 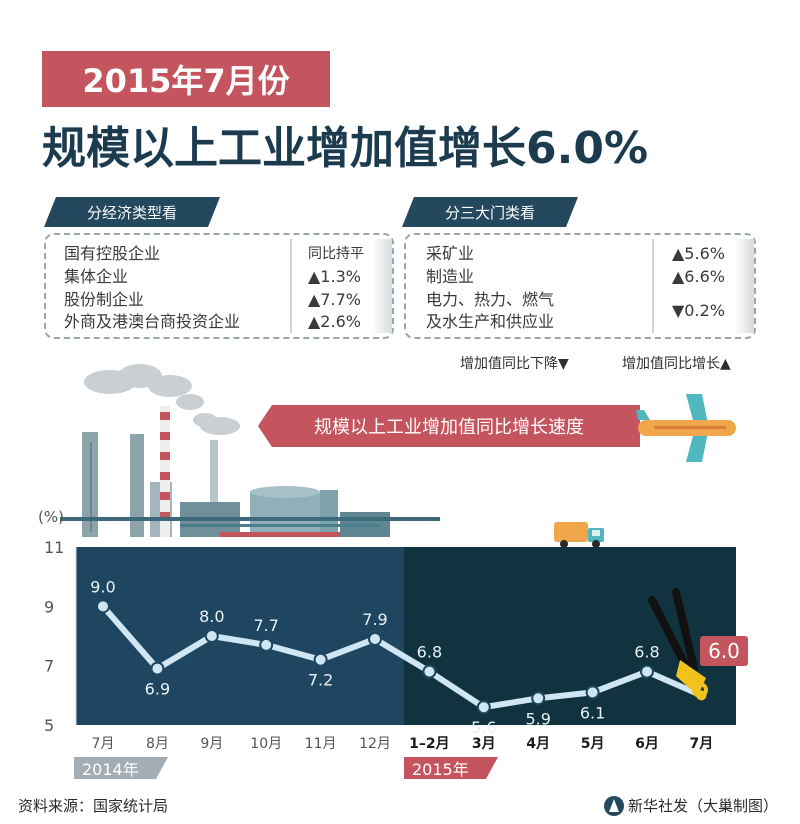 I want to click on data-label: 5.6, so click(x=483, y=727).